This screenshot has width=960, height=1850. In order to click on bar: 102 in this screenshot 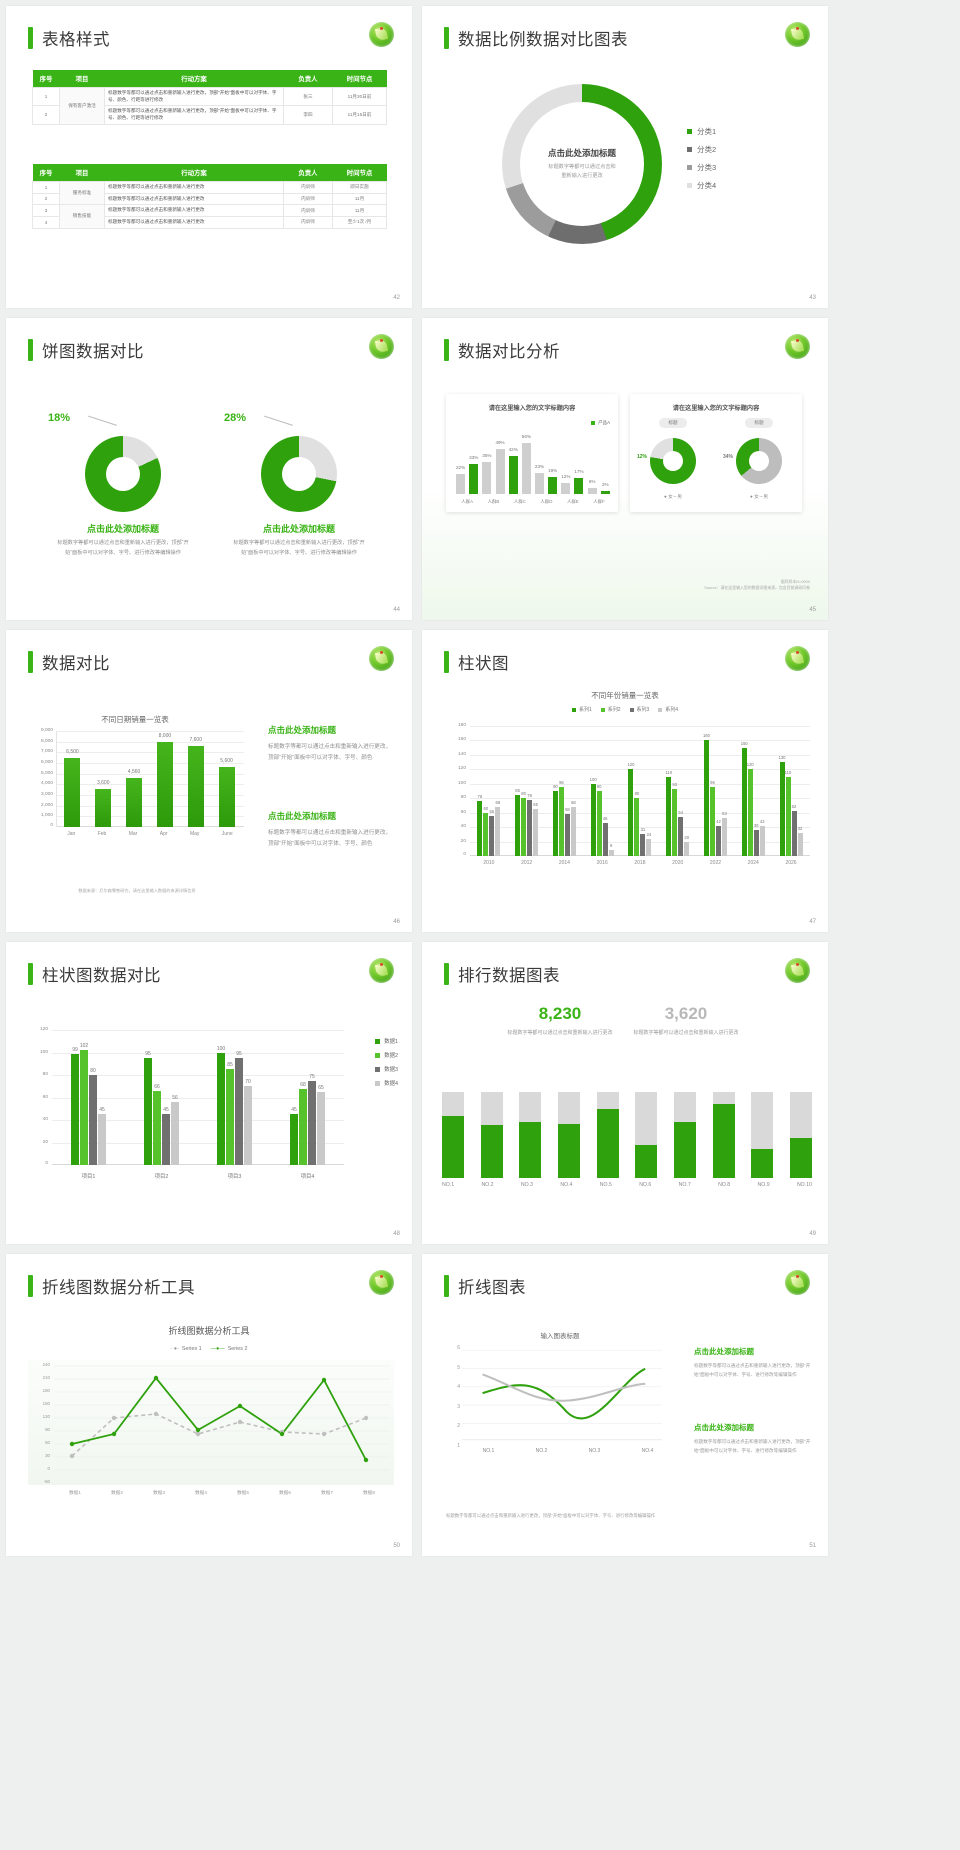, I will do `click(84, 1104)`.